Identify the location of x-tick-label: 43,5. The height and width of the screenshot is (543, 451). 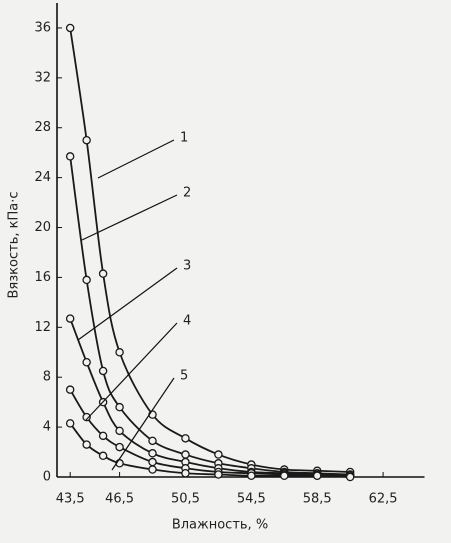
(70, 499).